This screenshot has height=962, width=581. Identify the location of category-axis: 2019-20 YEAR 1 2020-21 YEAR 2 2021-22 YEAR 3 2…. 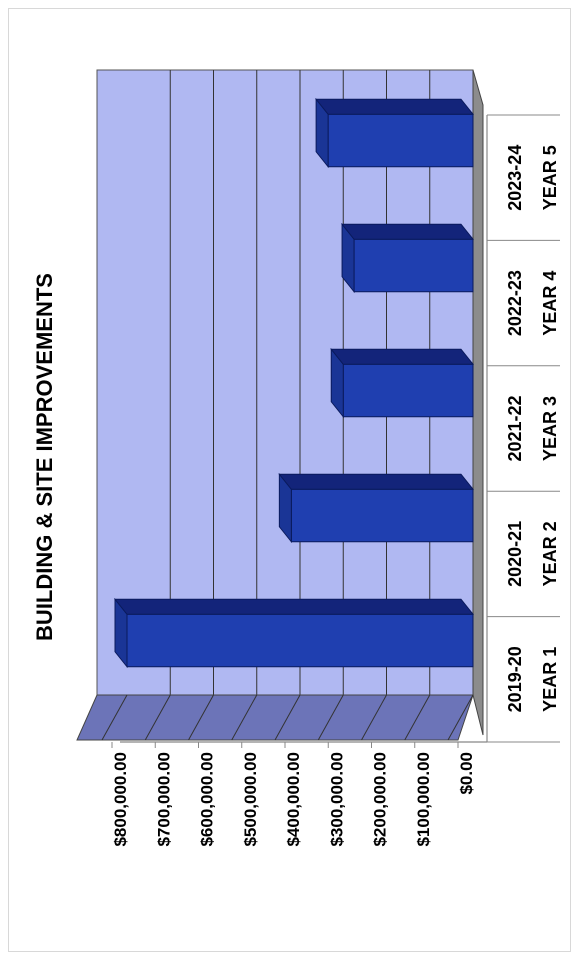
(523, 428).